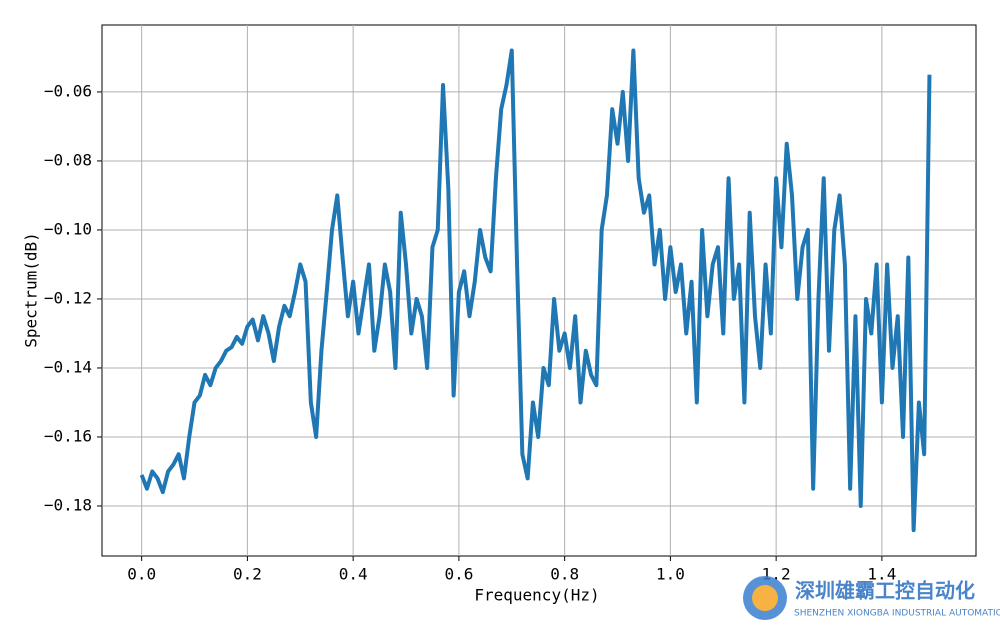 The width and height of the screenshot is (1000, 625). What do you see at coordinates (141, 574) in the screenshot?
I see `x-tick-label: 0.0` at bounding box center [141, 574].